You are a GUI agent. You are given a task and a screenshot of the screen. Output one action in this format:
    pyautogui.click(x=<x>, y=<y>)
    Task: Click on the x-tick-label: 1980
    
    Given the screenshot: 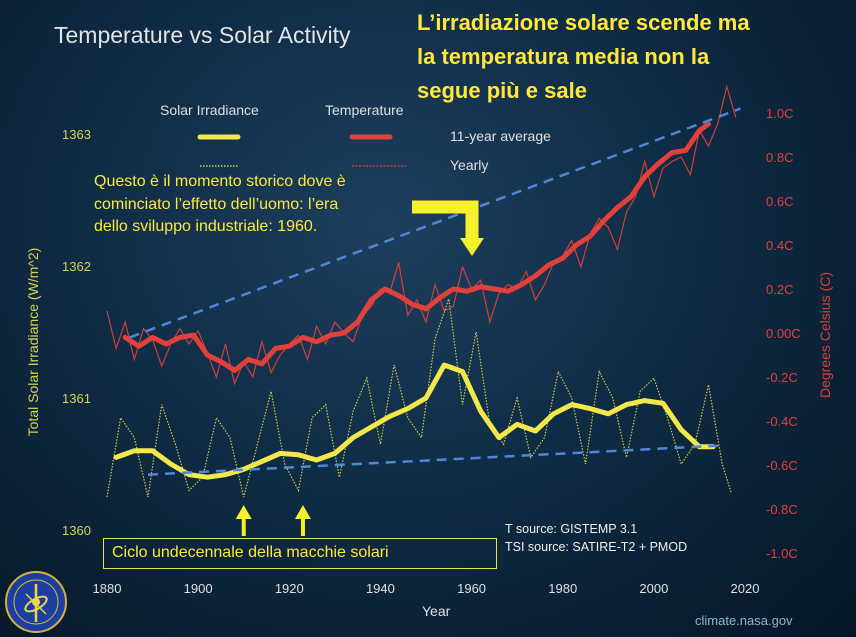 What is the action you would take?
    pyautogui.click(x=562, y=588)
    